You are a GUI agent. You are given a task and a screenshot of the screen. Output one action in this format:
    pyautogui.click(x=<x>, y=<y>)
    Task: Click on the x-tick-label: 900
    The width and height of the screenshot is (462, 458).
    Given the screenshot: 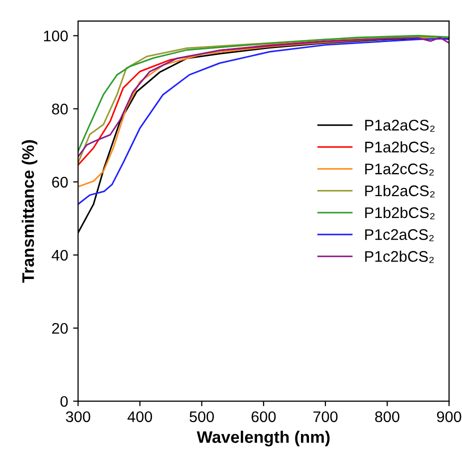 What is the action you would take?
    pyautogui.click(x=449, y=416)
    